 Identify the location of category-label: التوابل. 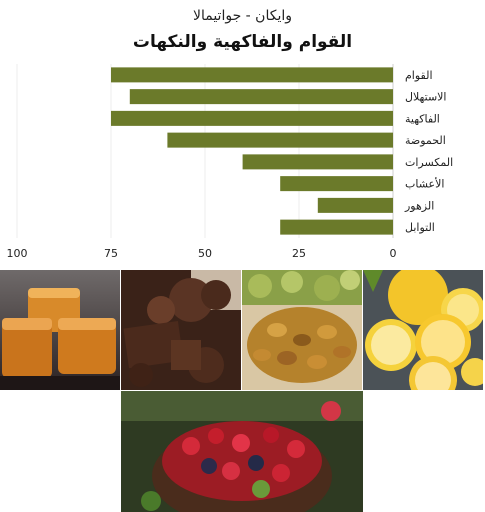
(420, 227).